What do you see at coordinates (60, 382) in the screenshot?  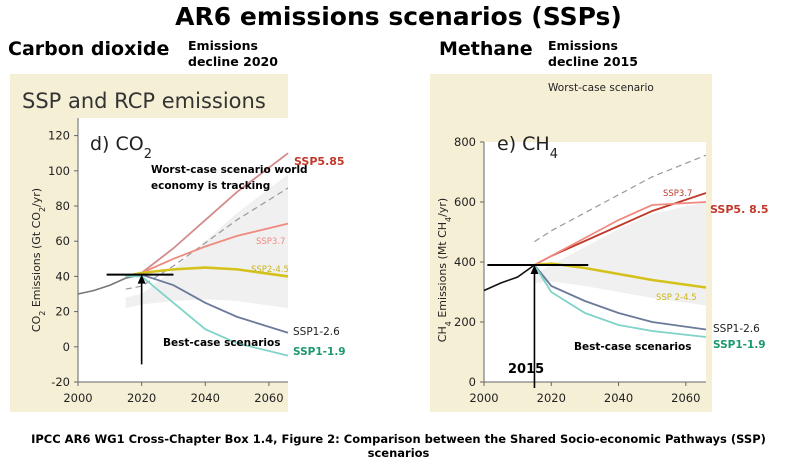 I see `y-tick-label: -20` at bounding box center [60, 382].